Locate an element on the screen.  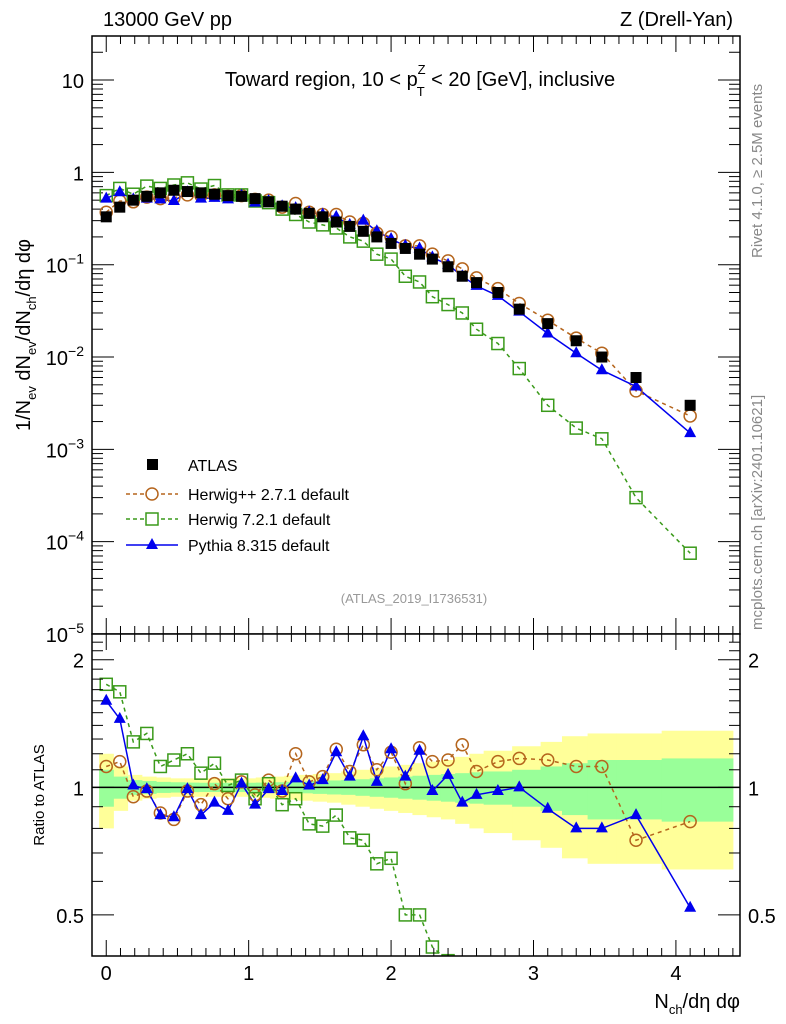
legend-marker-atlas is located at coordinates (152, 464).